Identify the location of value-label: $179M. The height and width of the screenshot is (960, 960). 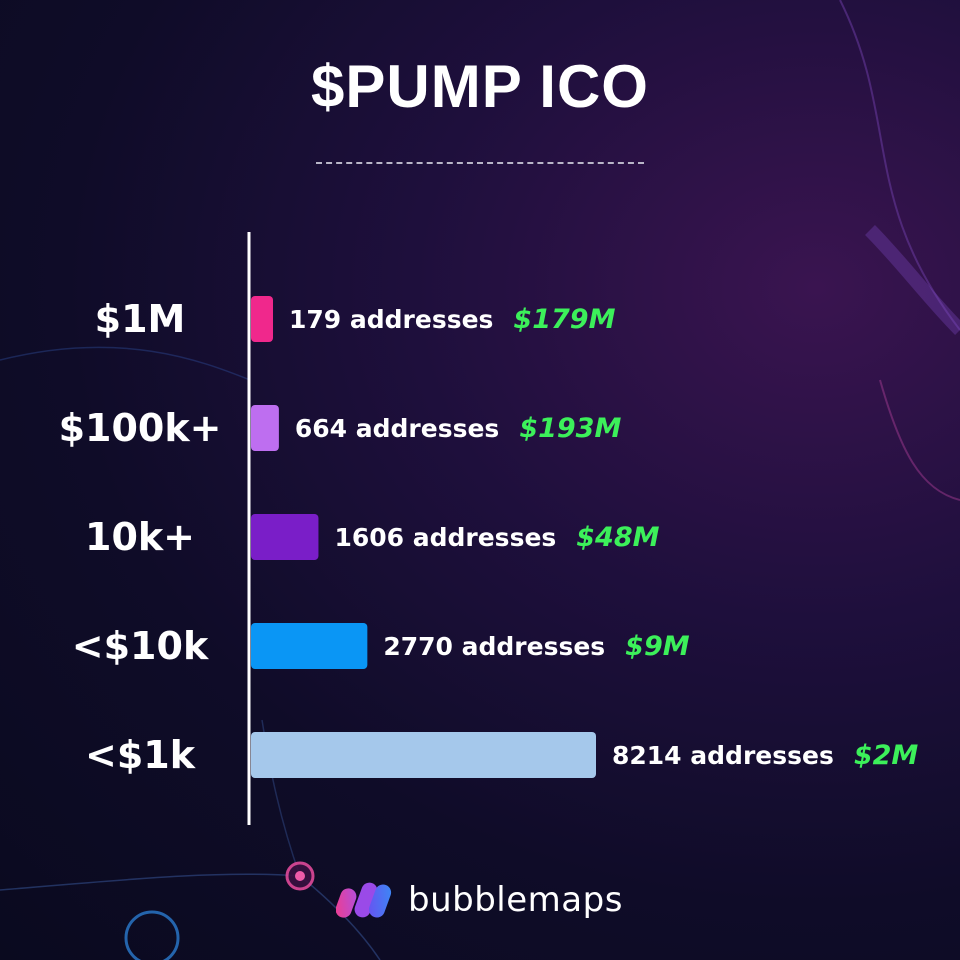
(564, 319).